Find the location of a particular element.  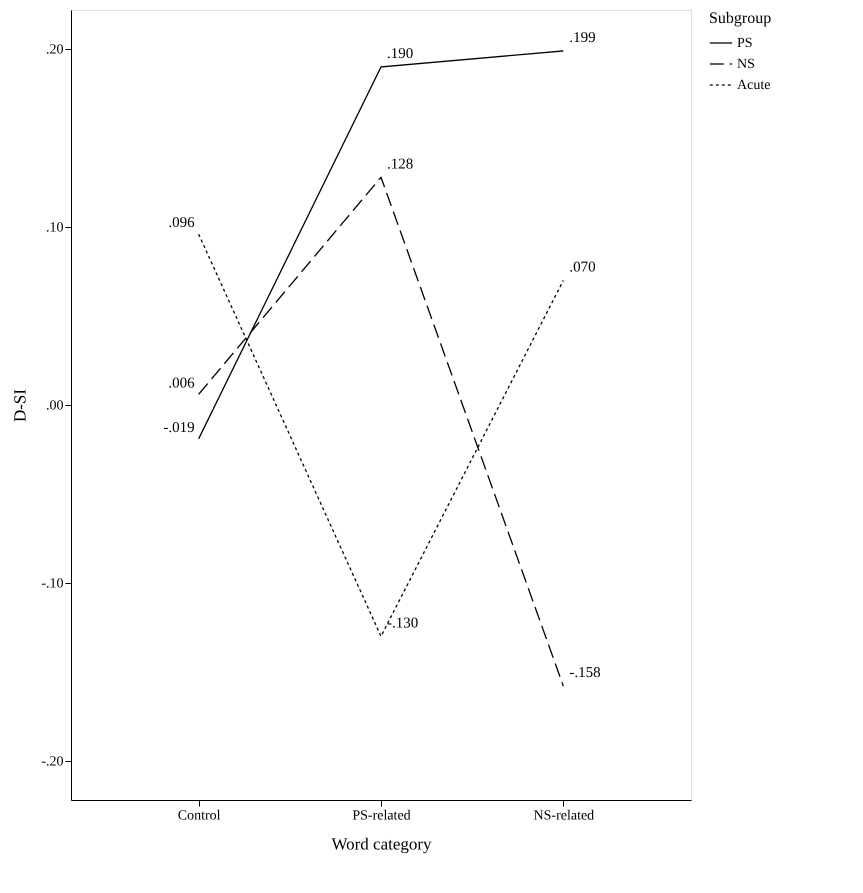

data-label: .190 is located at coordinates (400, 54).